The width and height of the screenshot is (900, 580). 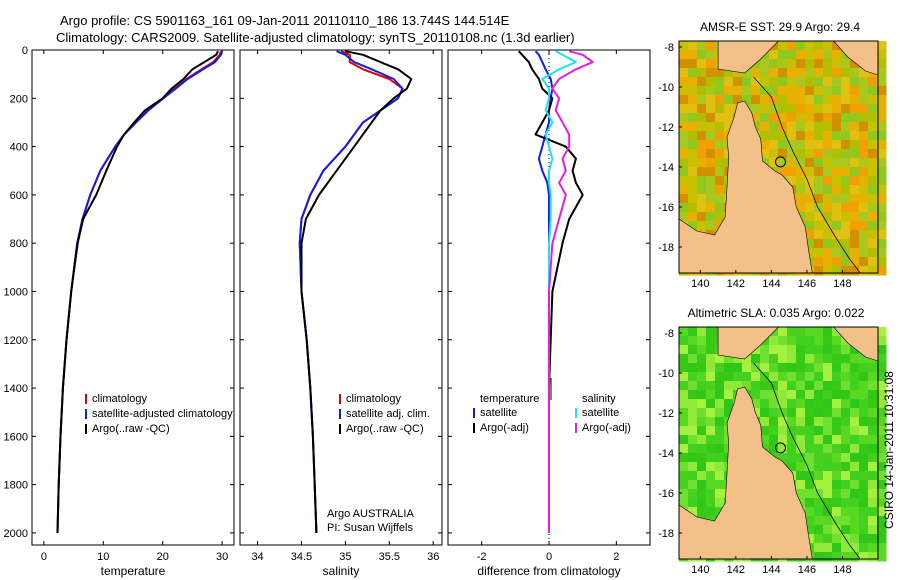 I want to click on y-tick-label: 1400, so click(x=16, y=389).